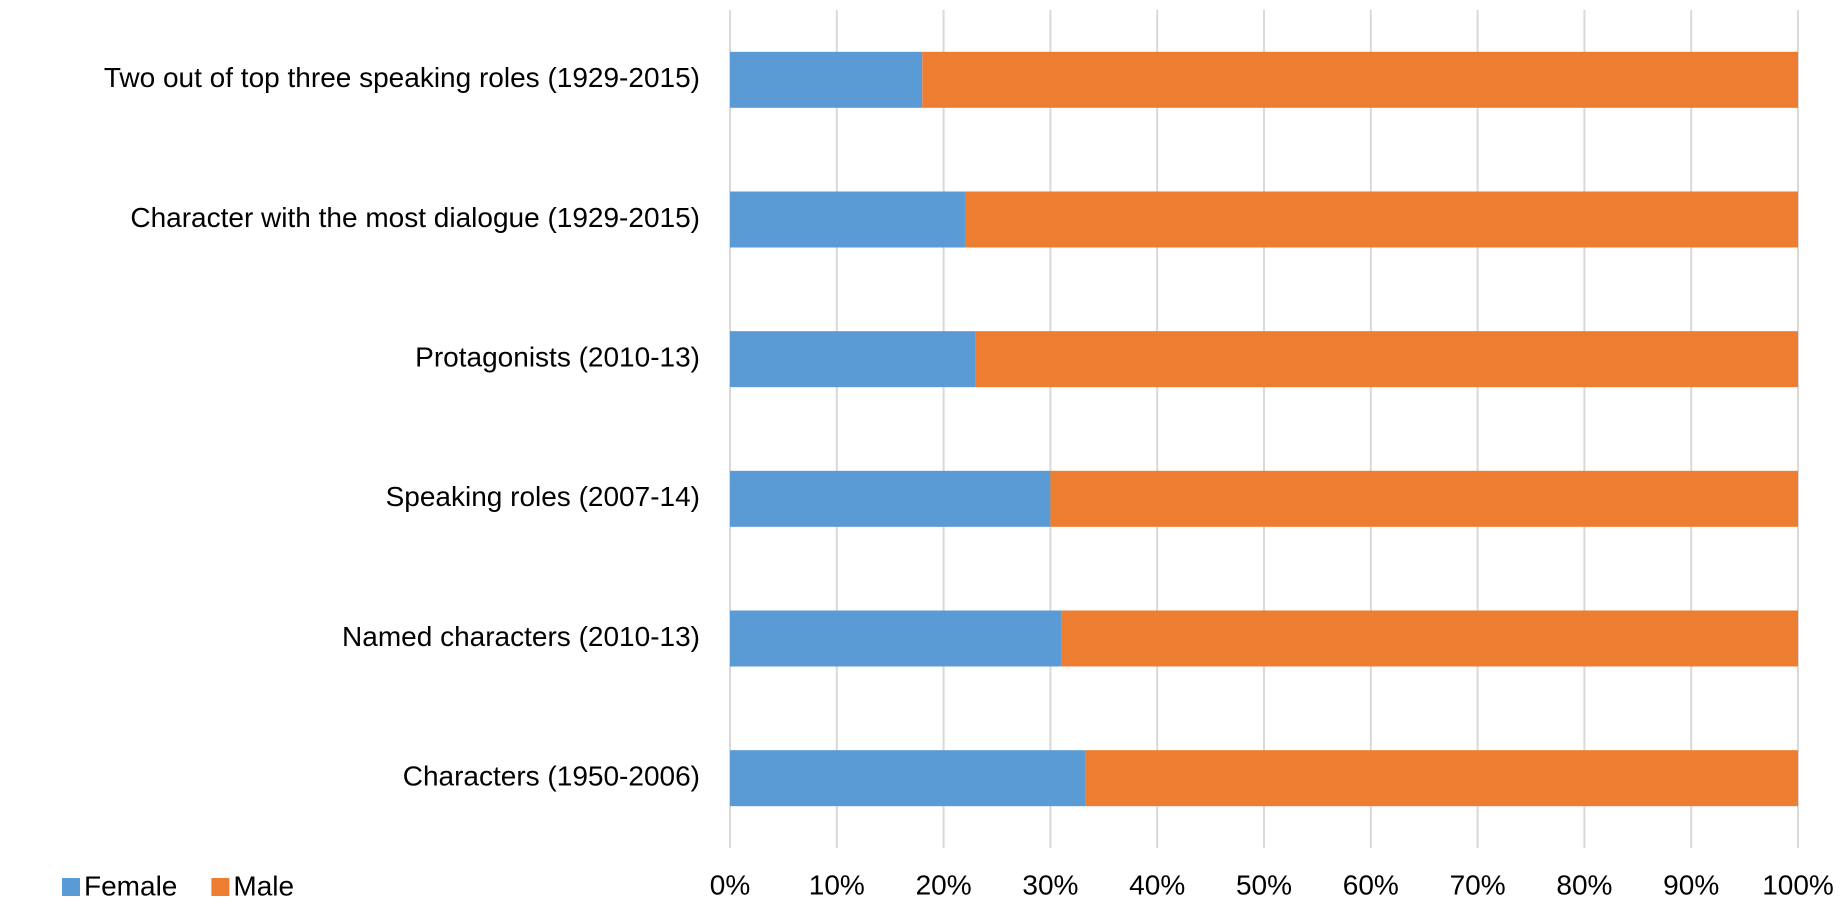 The height and width of the screenshot is (917, 1846). What do you see at coordinates (1157, 884) in the screenshot?
I see `x-tick-label: 40%` at bounding box center [1157, 884].